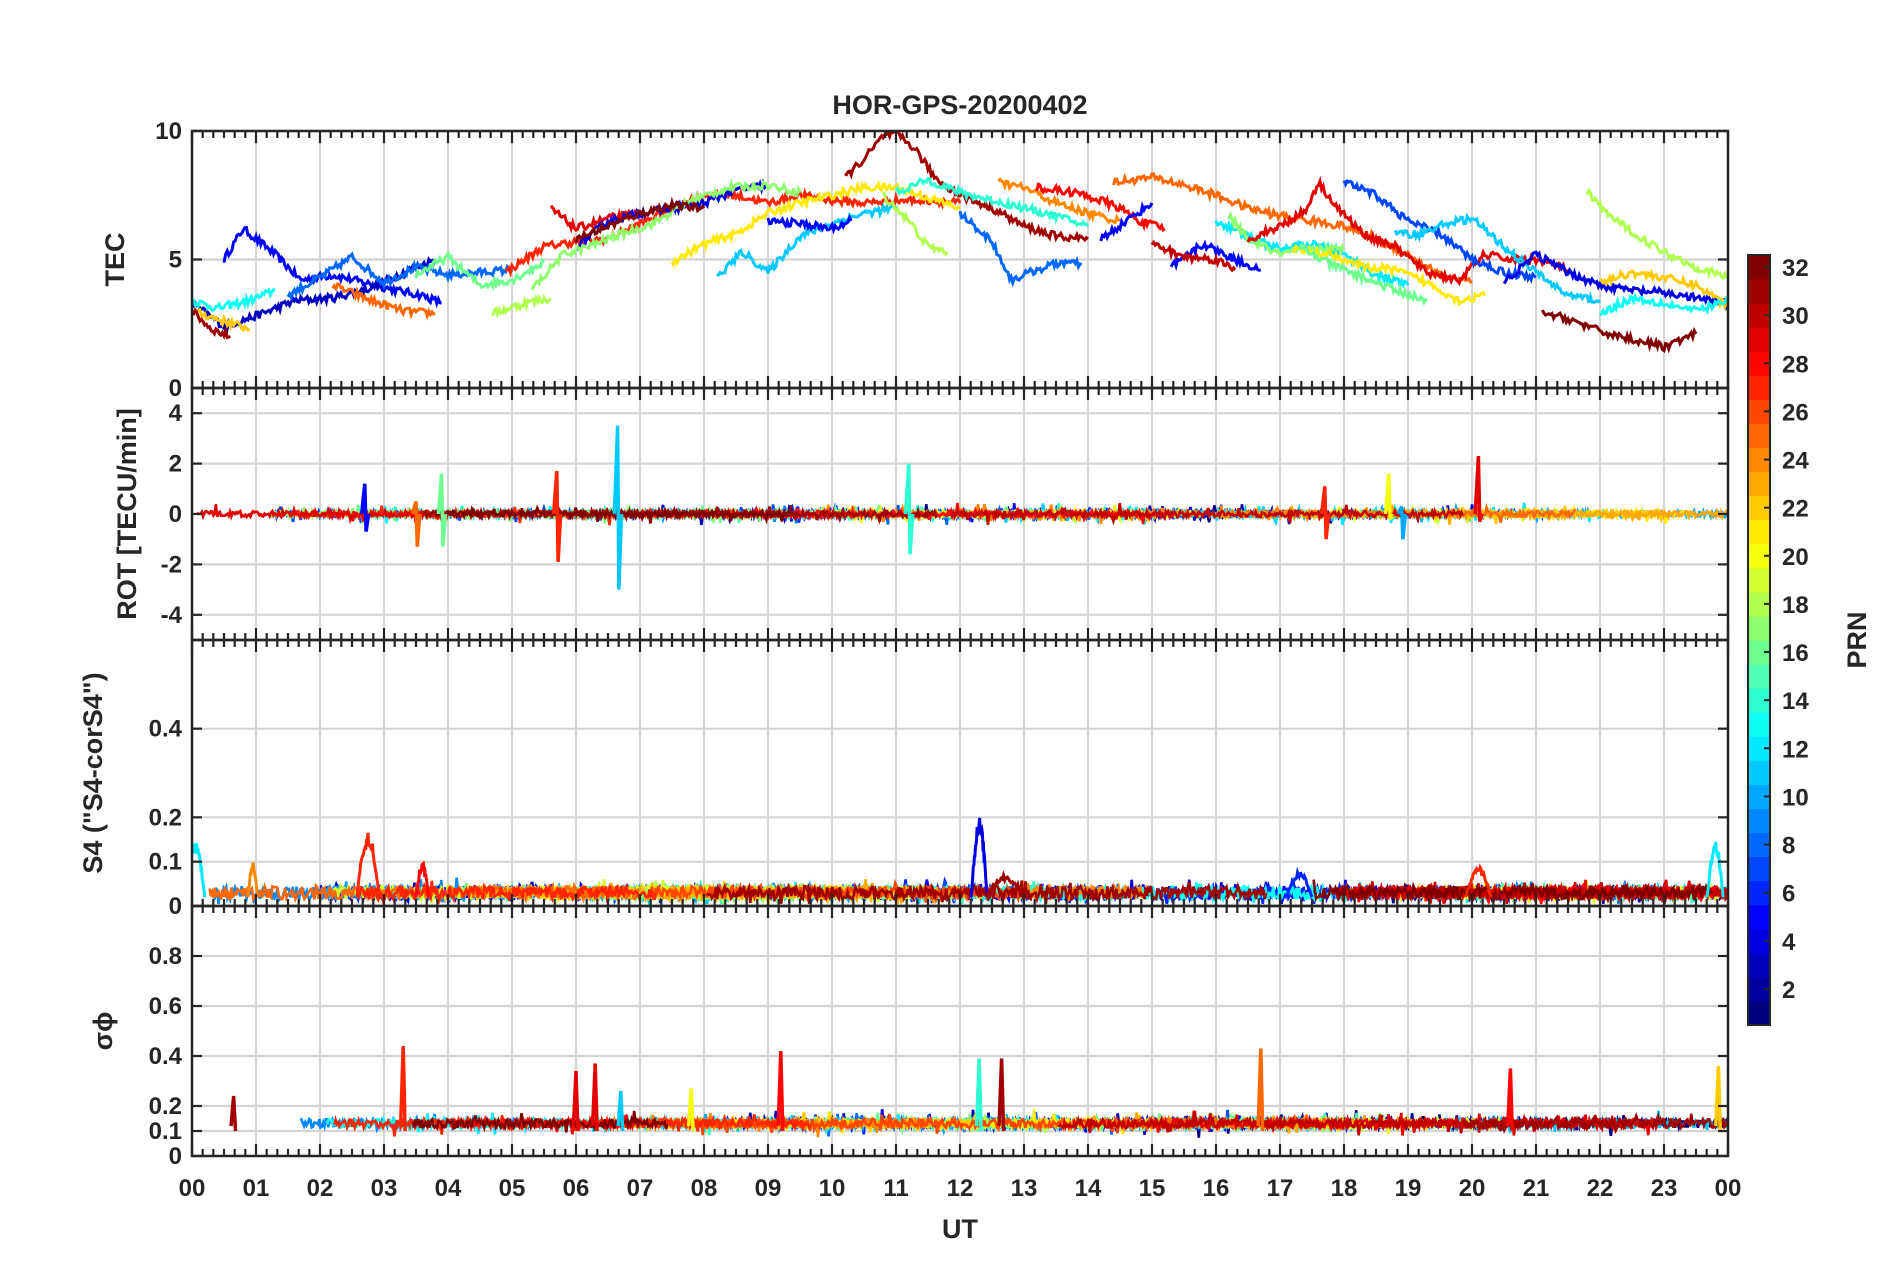 Image resolution: width=1902 pixels, height=1272 pixels. What do you see at coordinates (1728, 1188) in the screenshot?
I see `x-tick-label: 00` at bounding box center [1728, 1188].